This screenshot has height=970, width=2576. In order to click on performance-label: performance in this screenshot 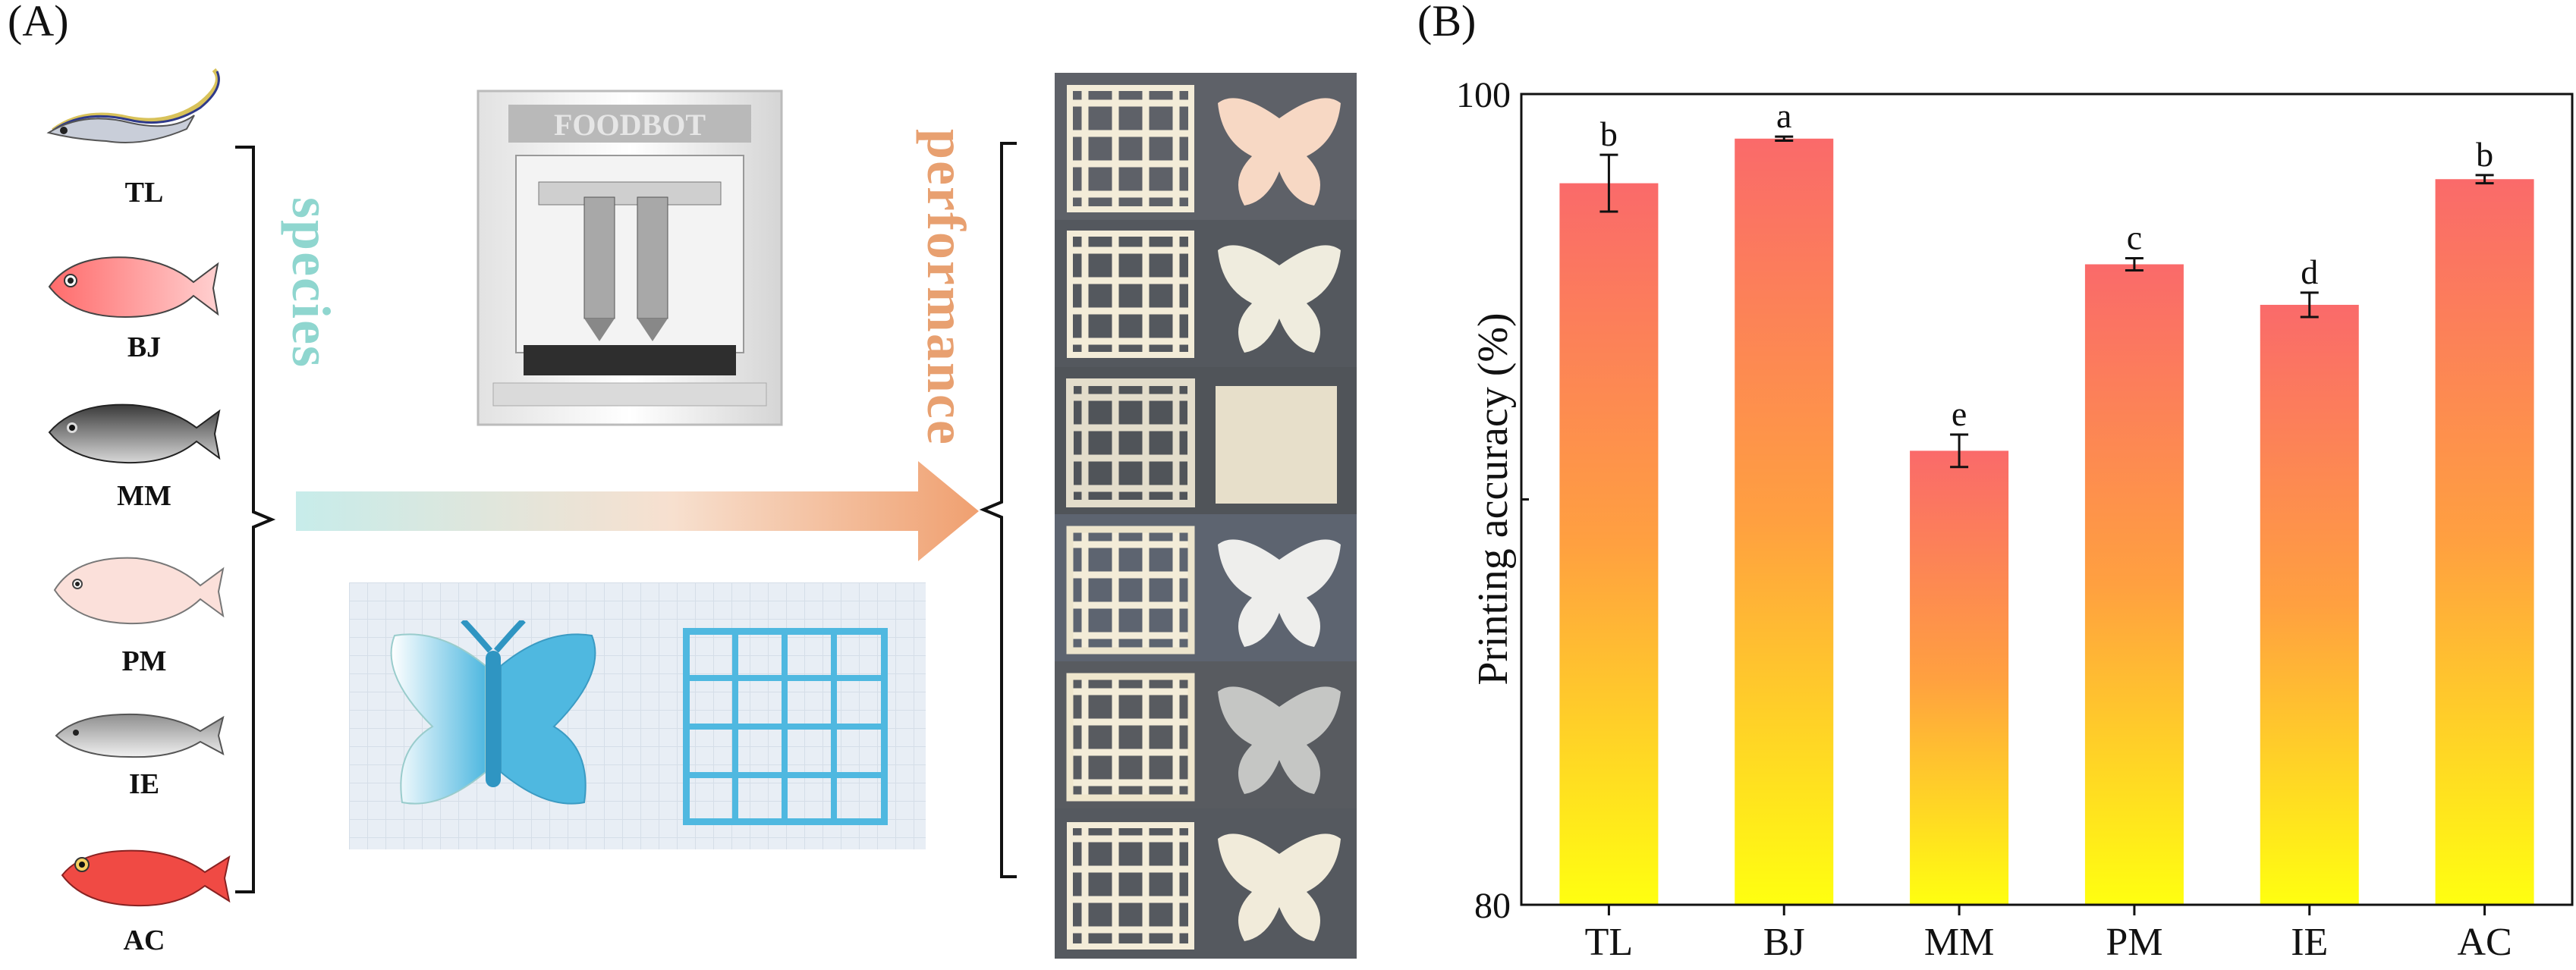, I will do `click(946, 287)`.